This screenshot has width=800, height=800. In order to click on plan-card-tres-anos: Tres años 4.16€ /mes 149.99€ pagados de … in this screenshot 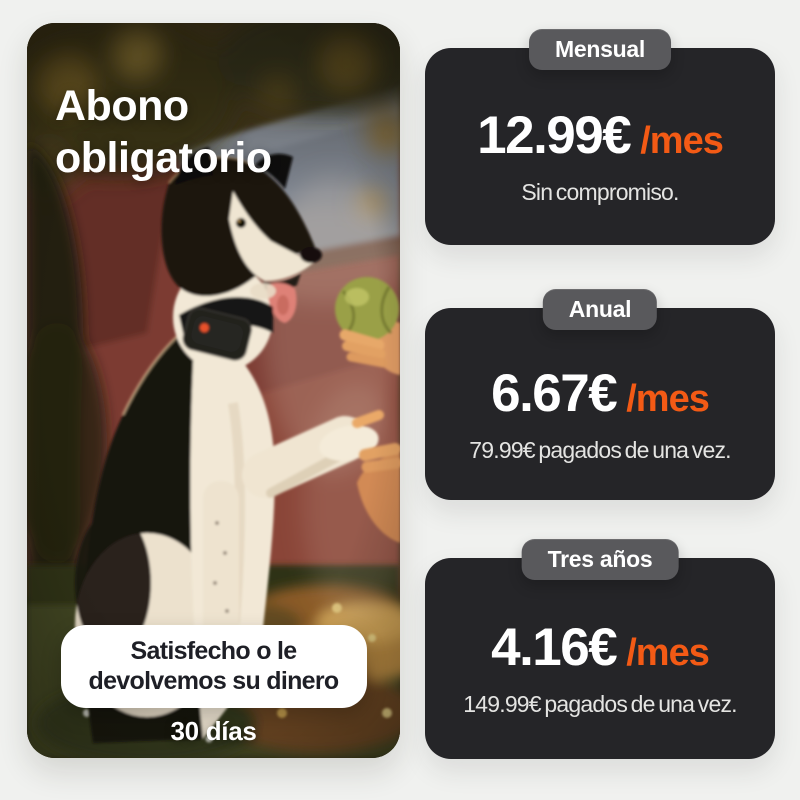, I will do `click(600, 649)`.